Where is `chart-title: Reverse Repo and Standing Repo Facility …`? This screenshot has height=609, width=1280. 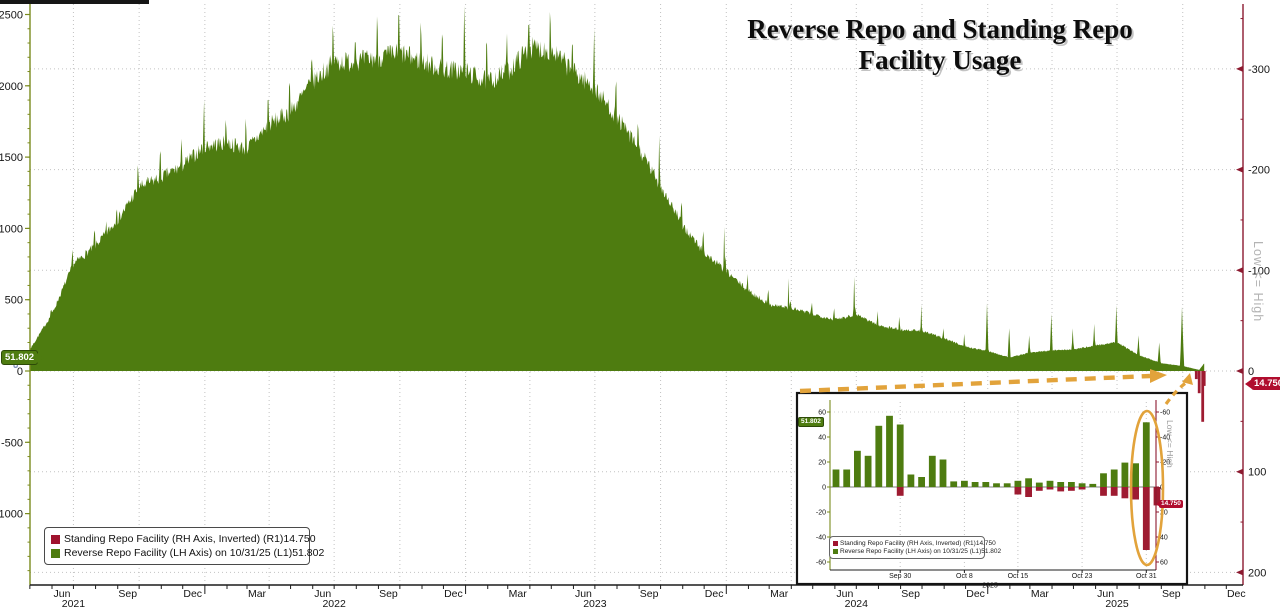
chart-title: Reverse Repo and Standing Repo Facility … is located at coordinates (940, 45).